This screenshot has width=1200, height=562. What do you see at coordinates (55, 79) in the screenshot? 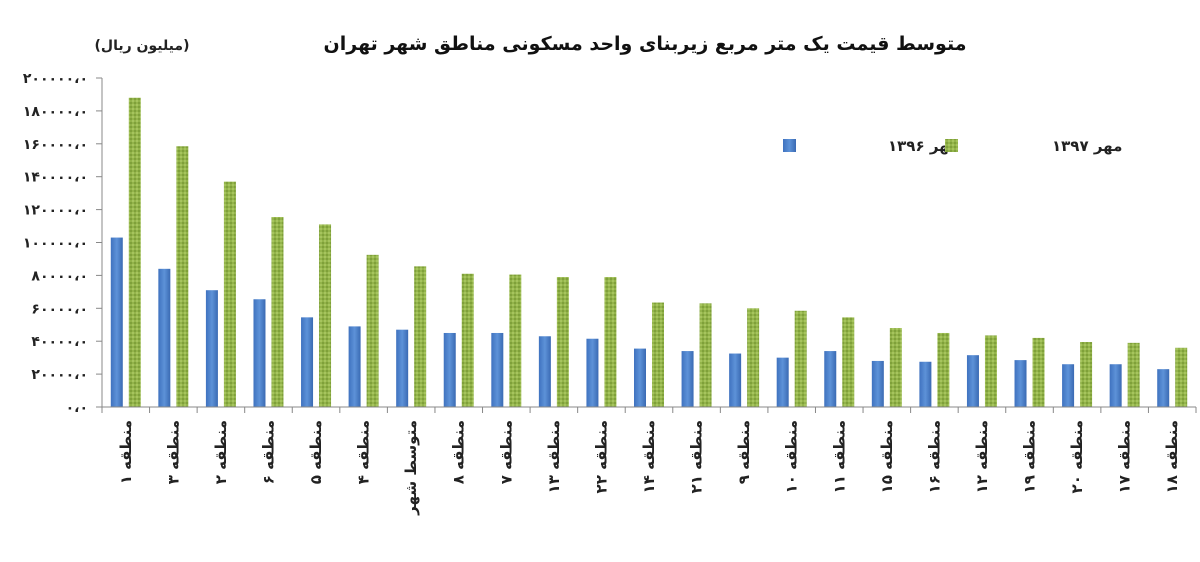
I see `y-tick-label: ۲۰۰۰۰۰،۰` at bounding box center [55, 79].